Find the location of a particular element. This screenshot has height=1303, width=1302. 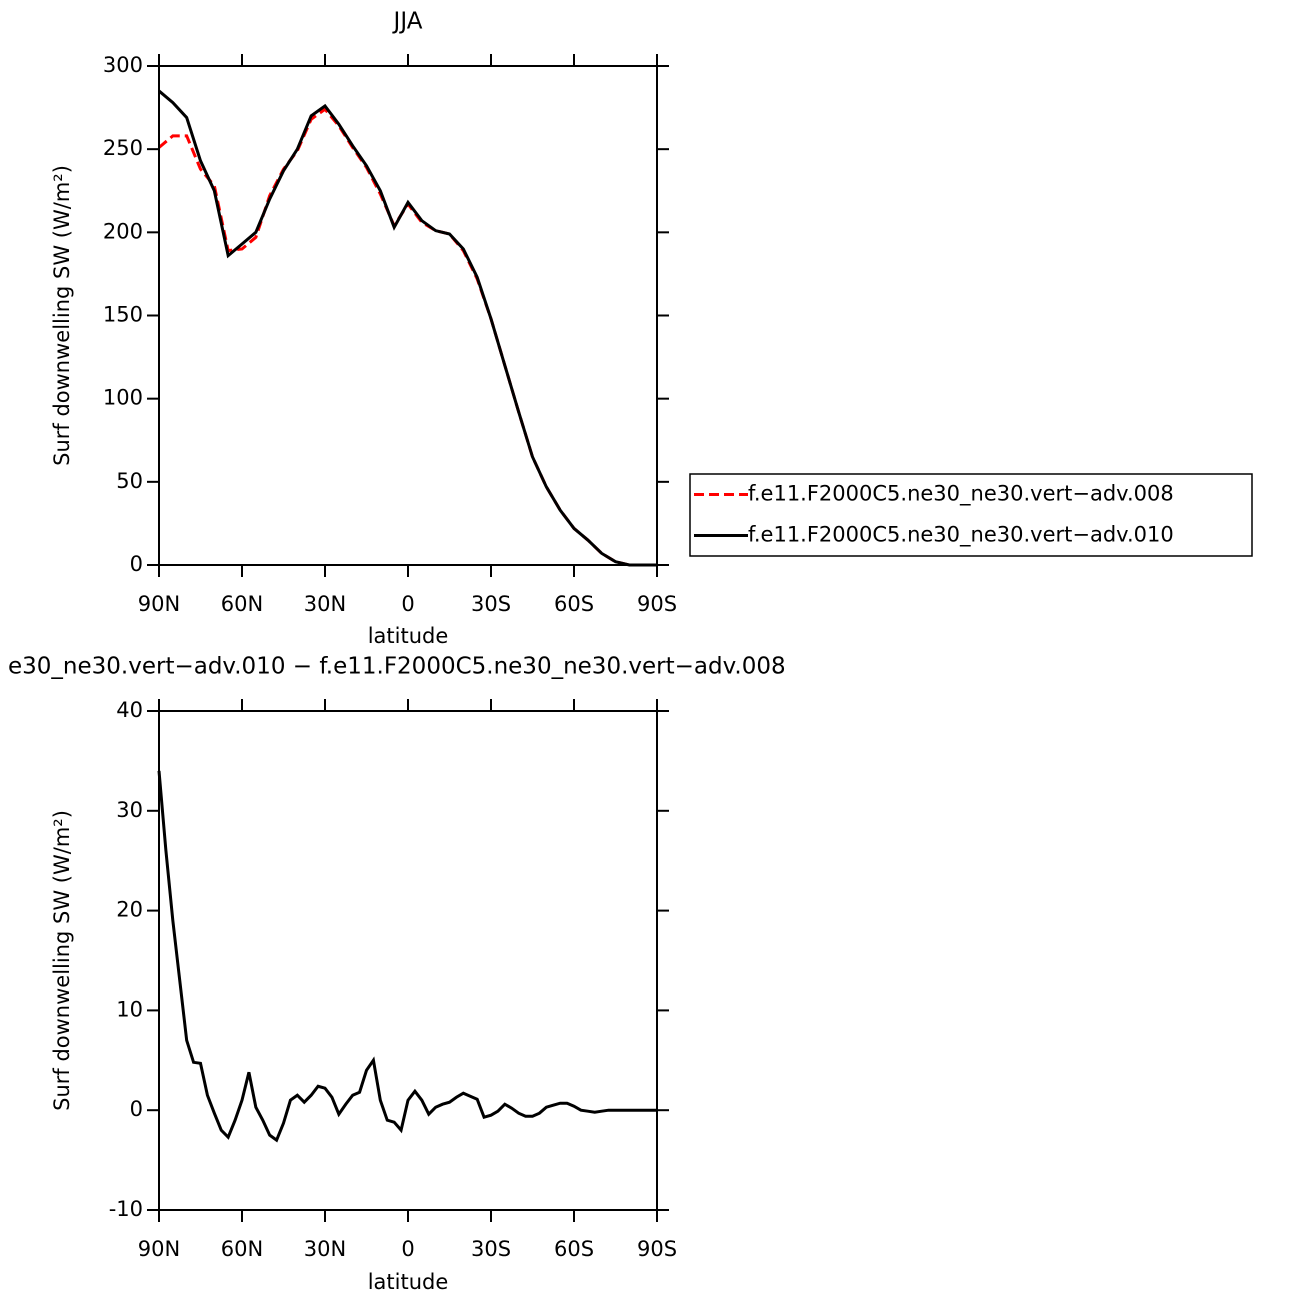

y-tick-label: 250 is located at coordinates (123, 148).